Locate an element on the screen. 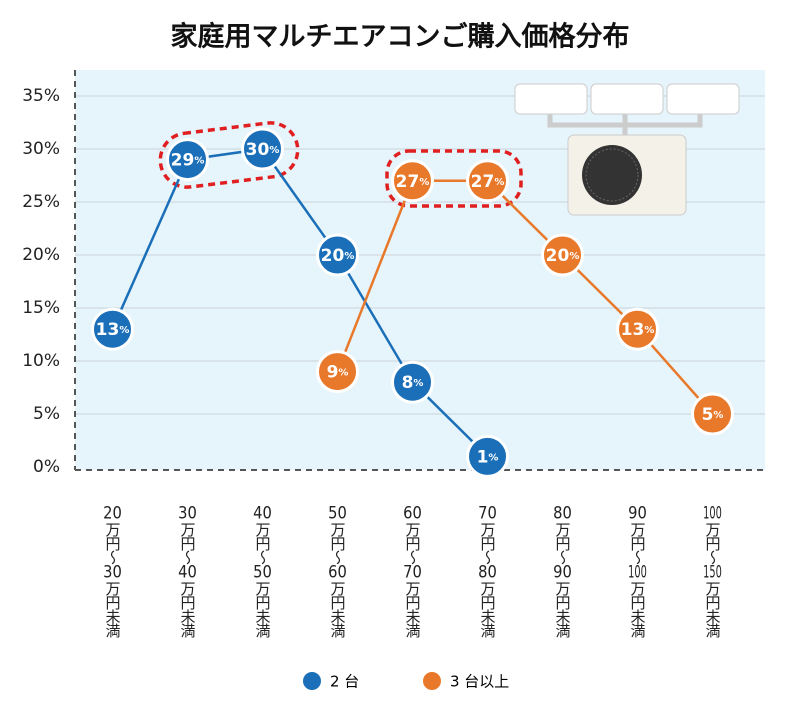 The image size is (800, 701). highlight is located at coordinates (229, 155).